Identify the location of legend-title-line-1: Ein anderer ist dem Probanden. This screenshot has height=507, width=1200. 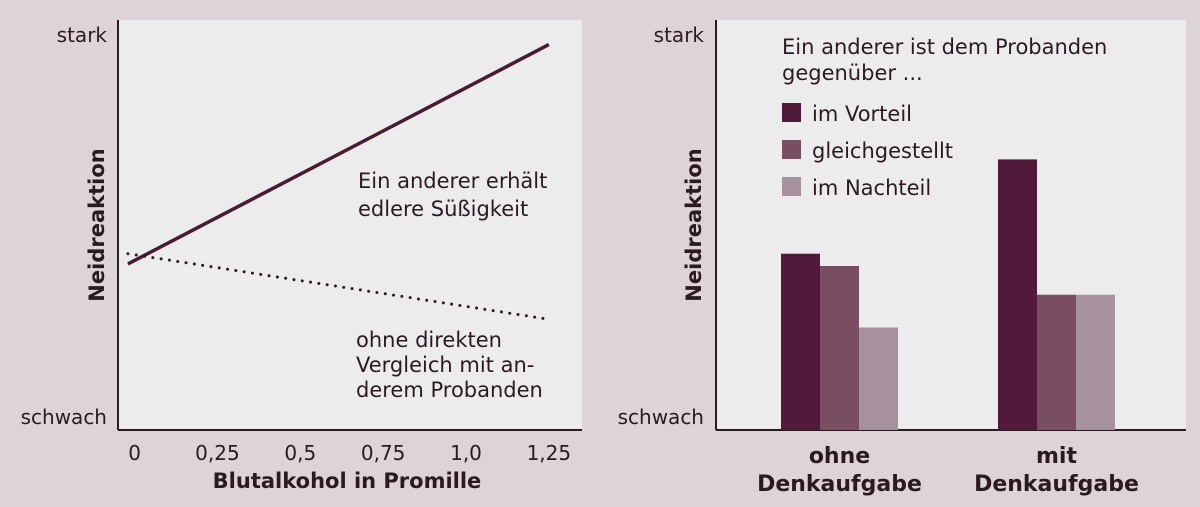
(944, 47).